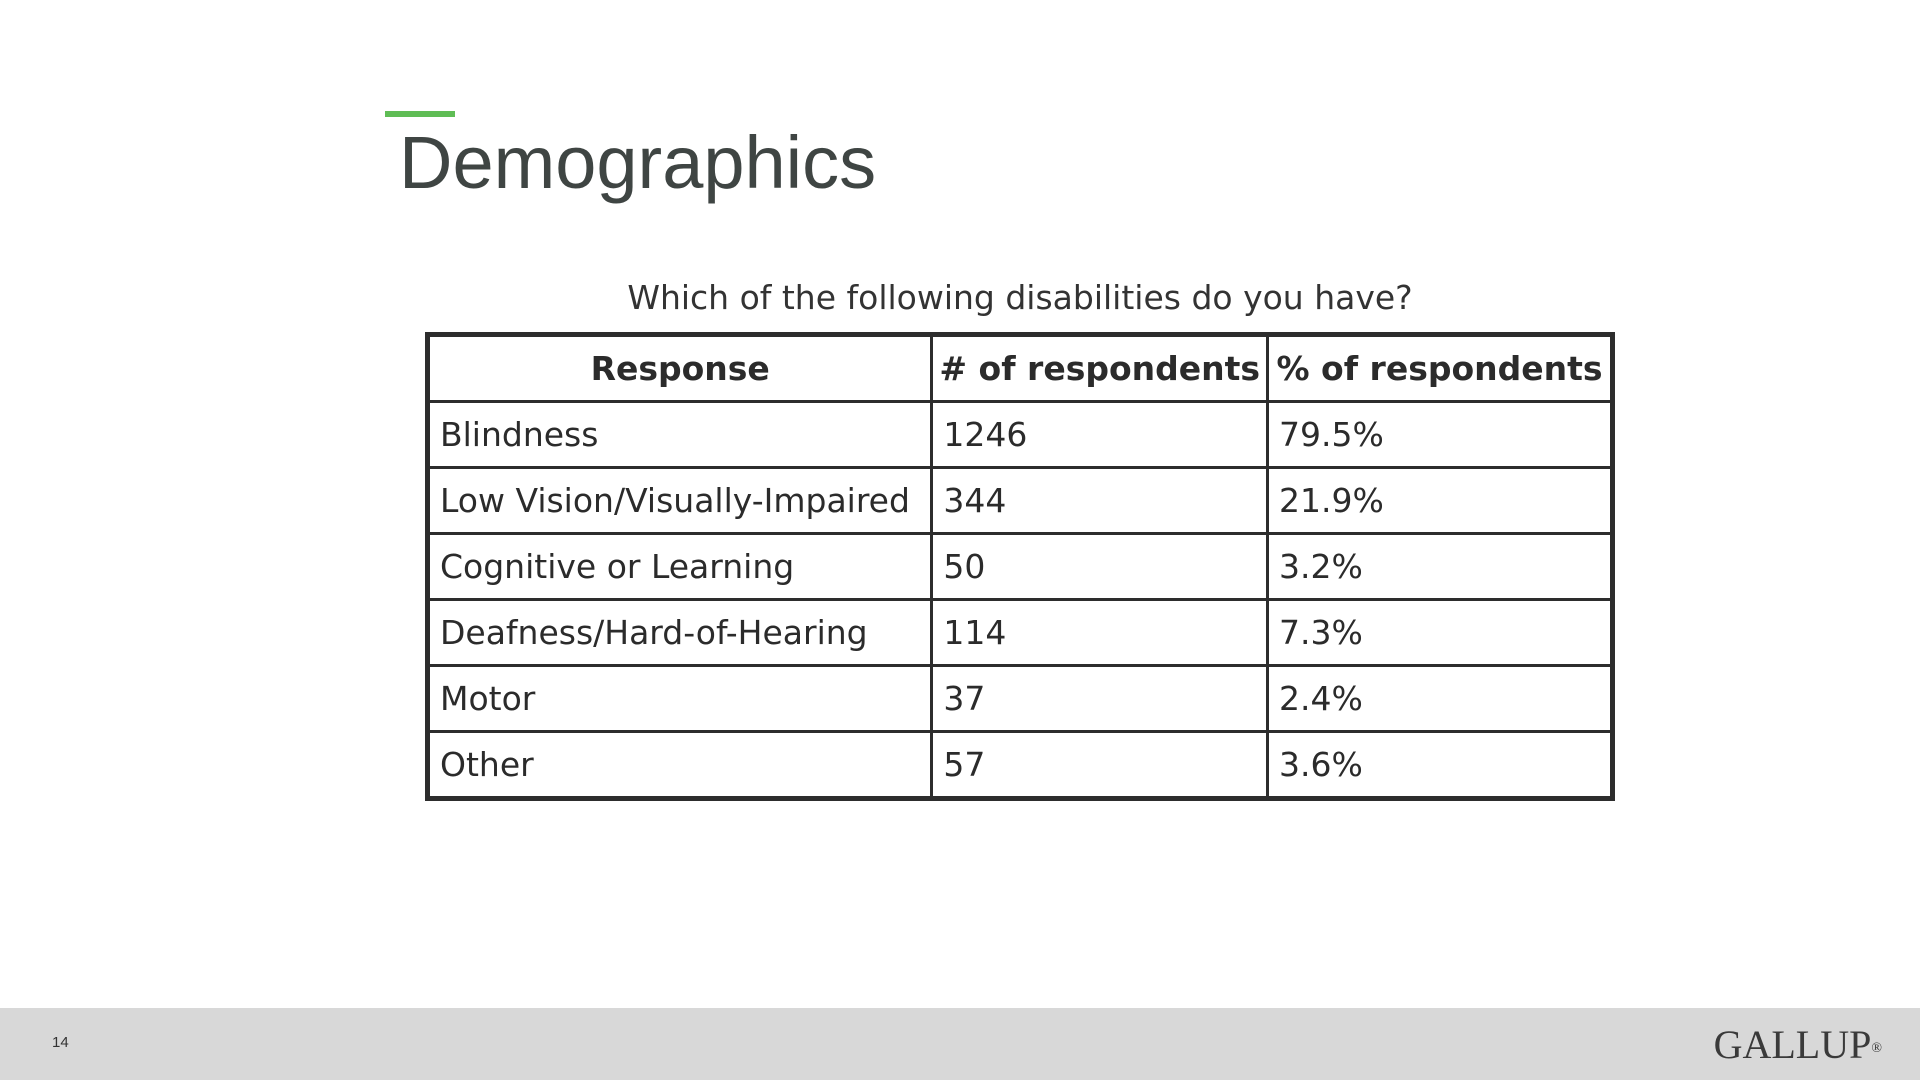  Describe the element at coordinates (1100, 500) in the screenshot. I see `cell-count: 344` at that location.